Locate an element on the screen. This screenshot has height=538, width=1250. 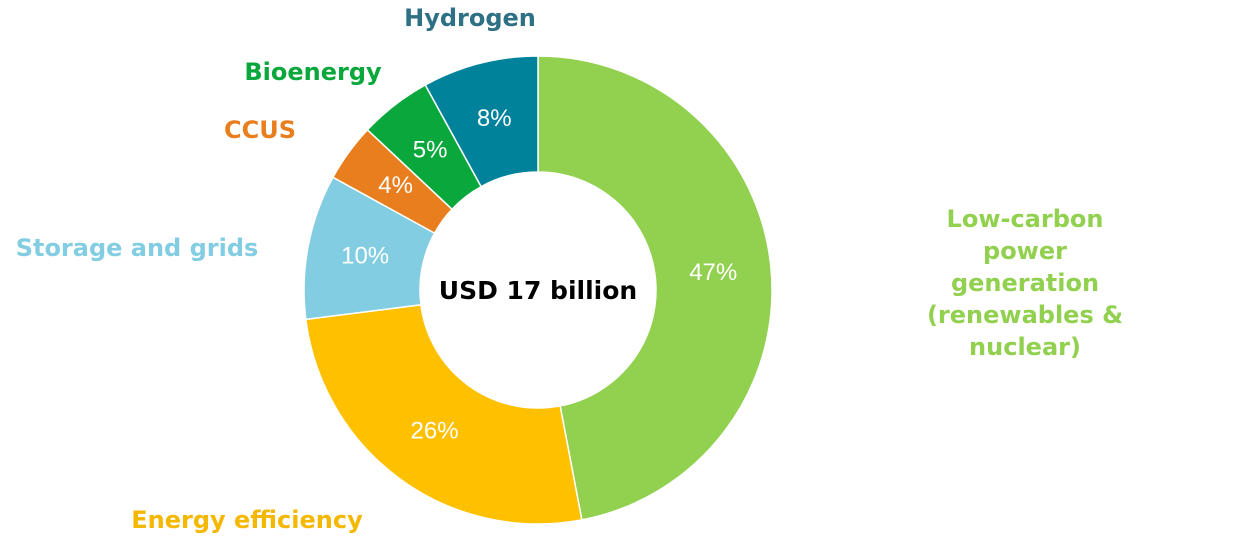
value-label: 4% is located at coordinates (395, 185).